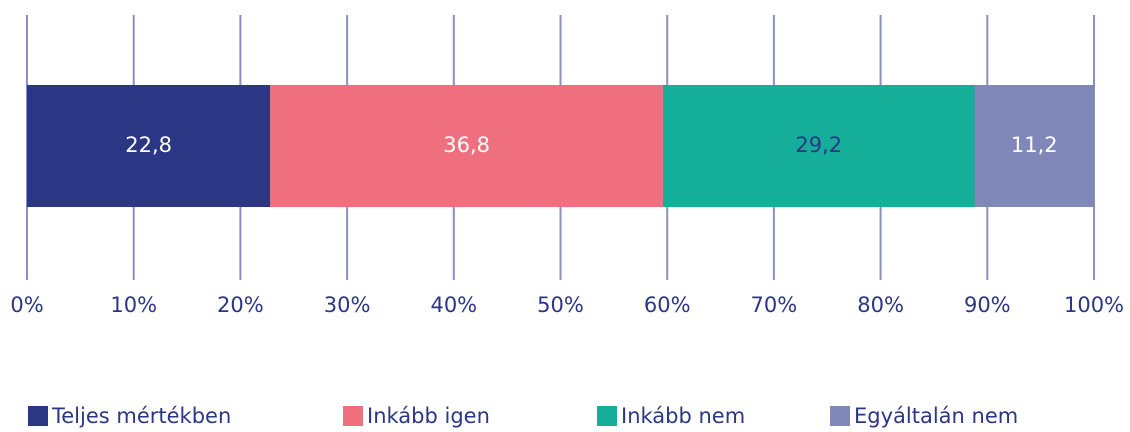  I want to click on legend-label: Egyáltalán nem, so click(936, 416).